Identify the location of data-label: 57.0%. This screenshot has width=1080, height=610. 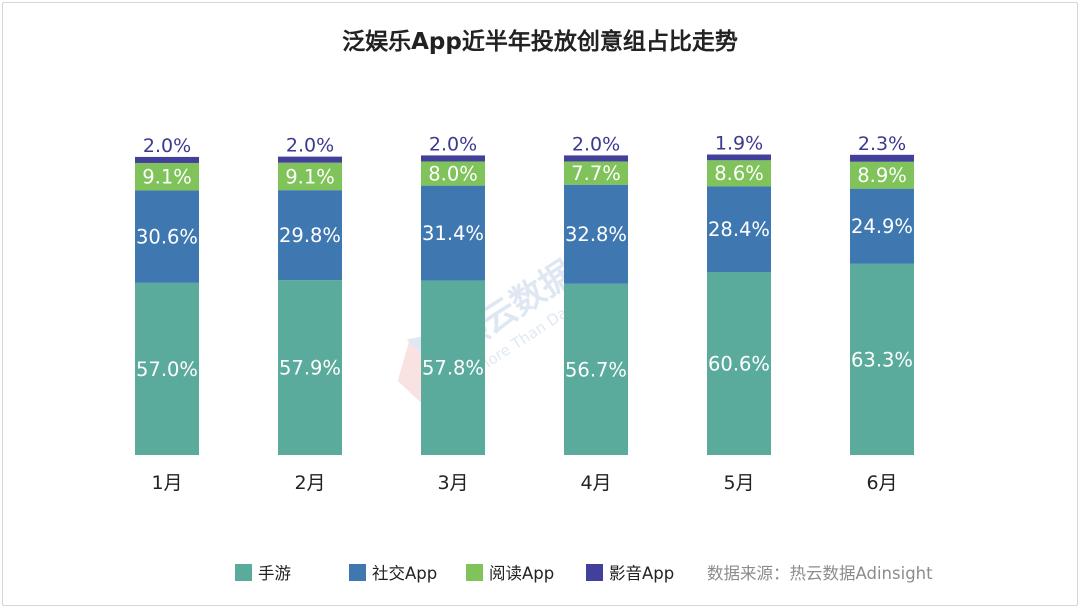
(167, 369).